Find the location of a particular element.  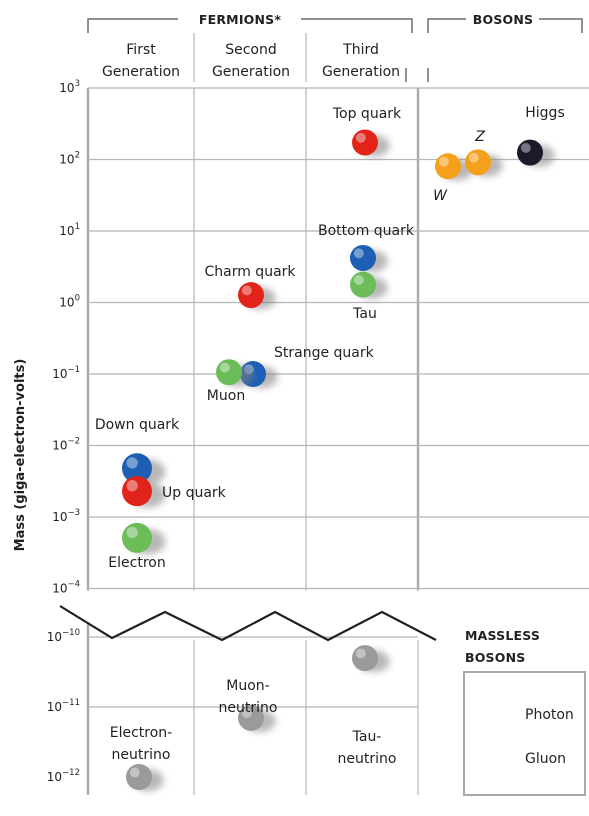

particle-tau is located at coordinates (369, 285).